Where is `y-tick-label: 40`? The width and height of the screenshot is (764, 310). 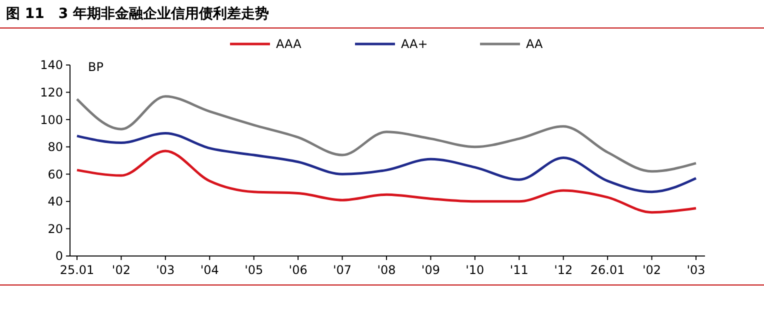 y-tick-label: 40 is located at coordinates (55, 201).